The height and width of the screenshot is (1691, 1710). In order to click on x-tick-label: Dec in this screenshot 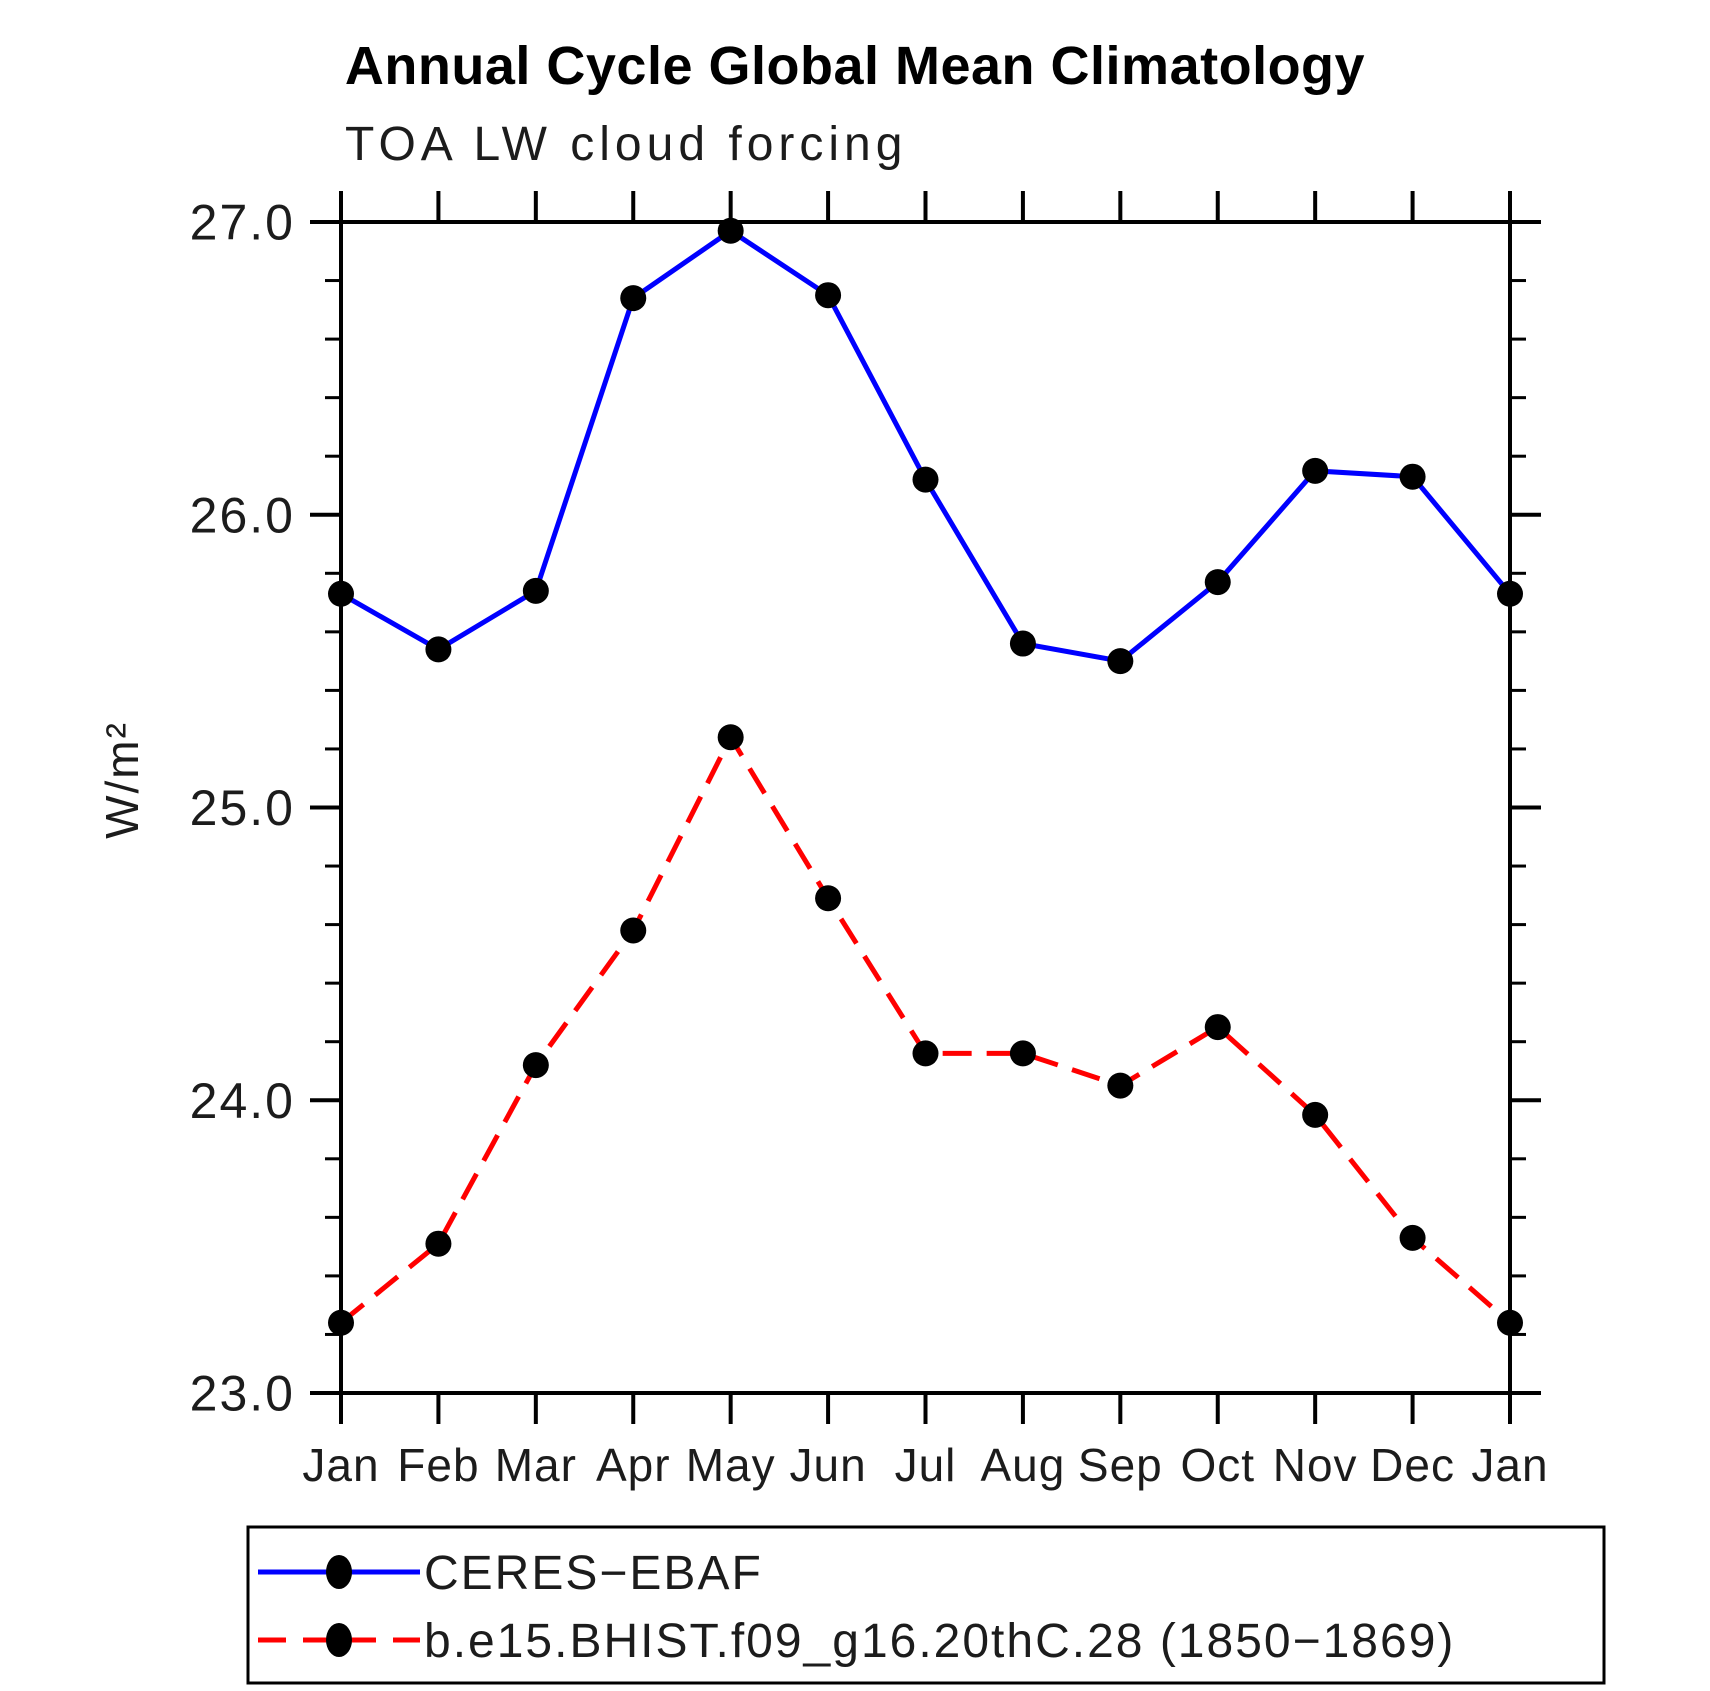, I will do `click(1412, 1465)`.